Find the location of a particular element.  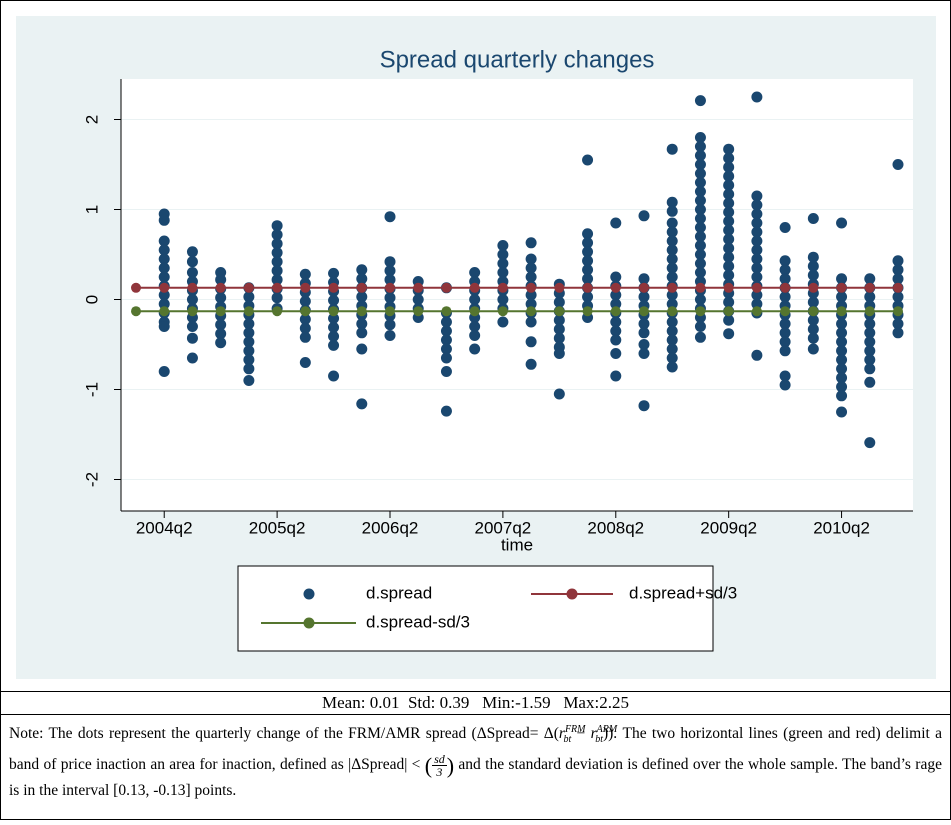

legend-label: d.spread+sd/3 is located at coordinates (683, 592).